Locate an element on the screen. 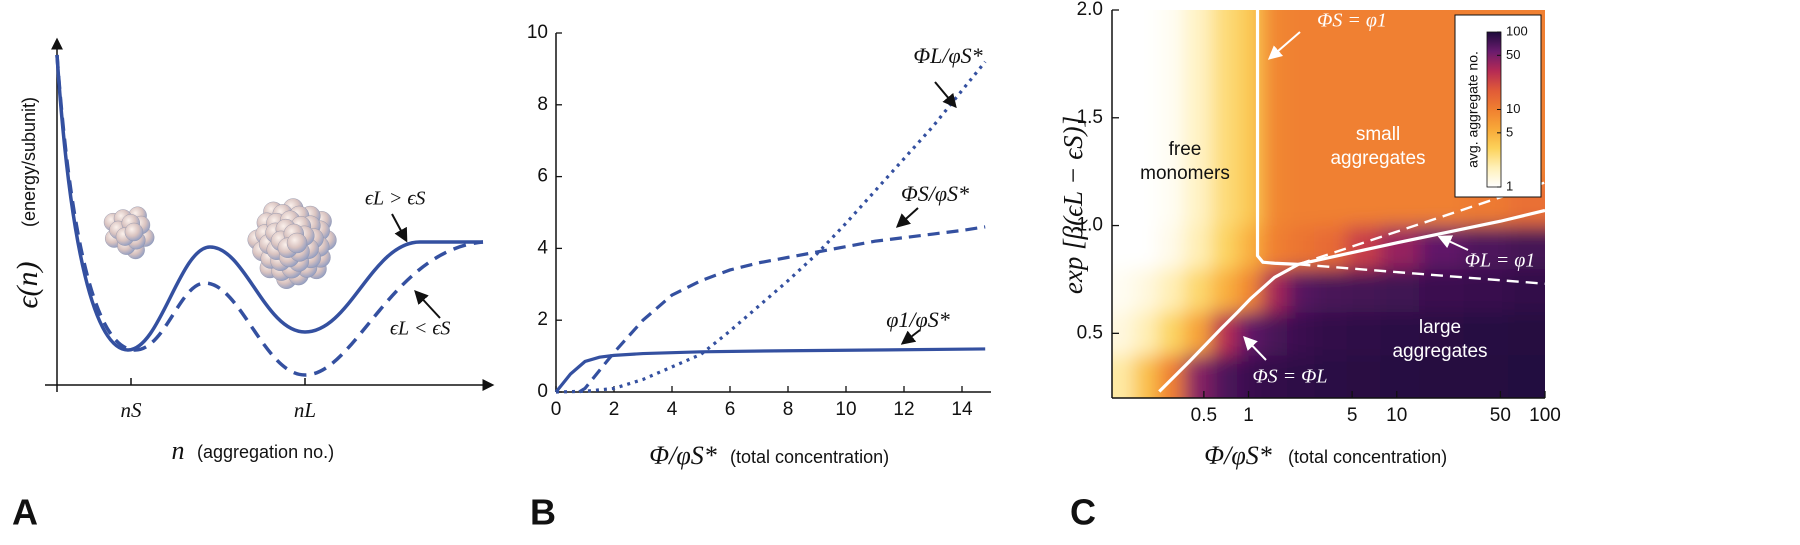  panel-letter: B is located at coordinates (543, 512).